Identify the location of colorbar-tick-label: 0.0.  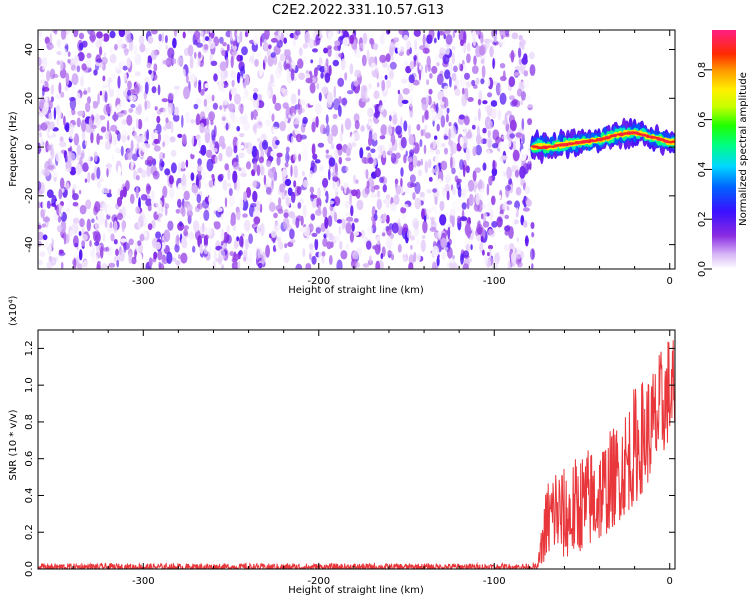
(702, 269).